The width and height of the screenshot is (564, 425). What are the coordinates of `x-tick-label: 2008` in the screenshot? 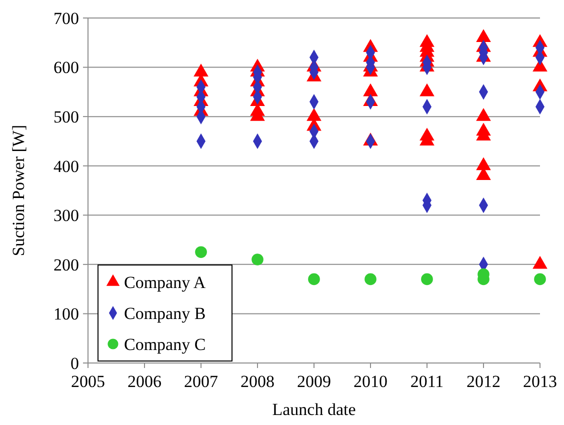 It's located at (257, 381).